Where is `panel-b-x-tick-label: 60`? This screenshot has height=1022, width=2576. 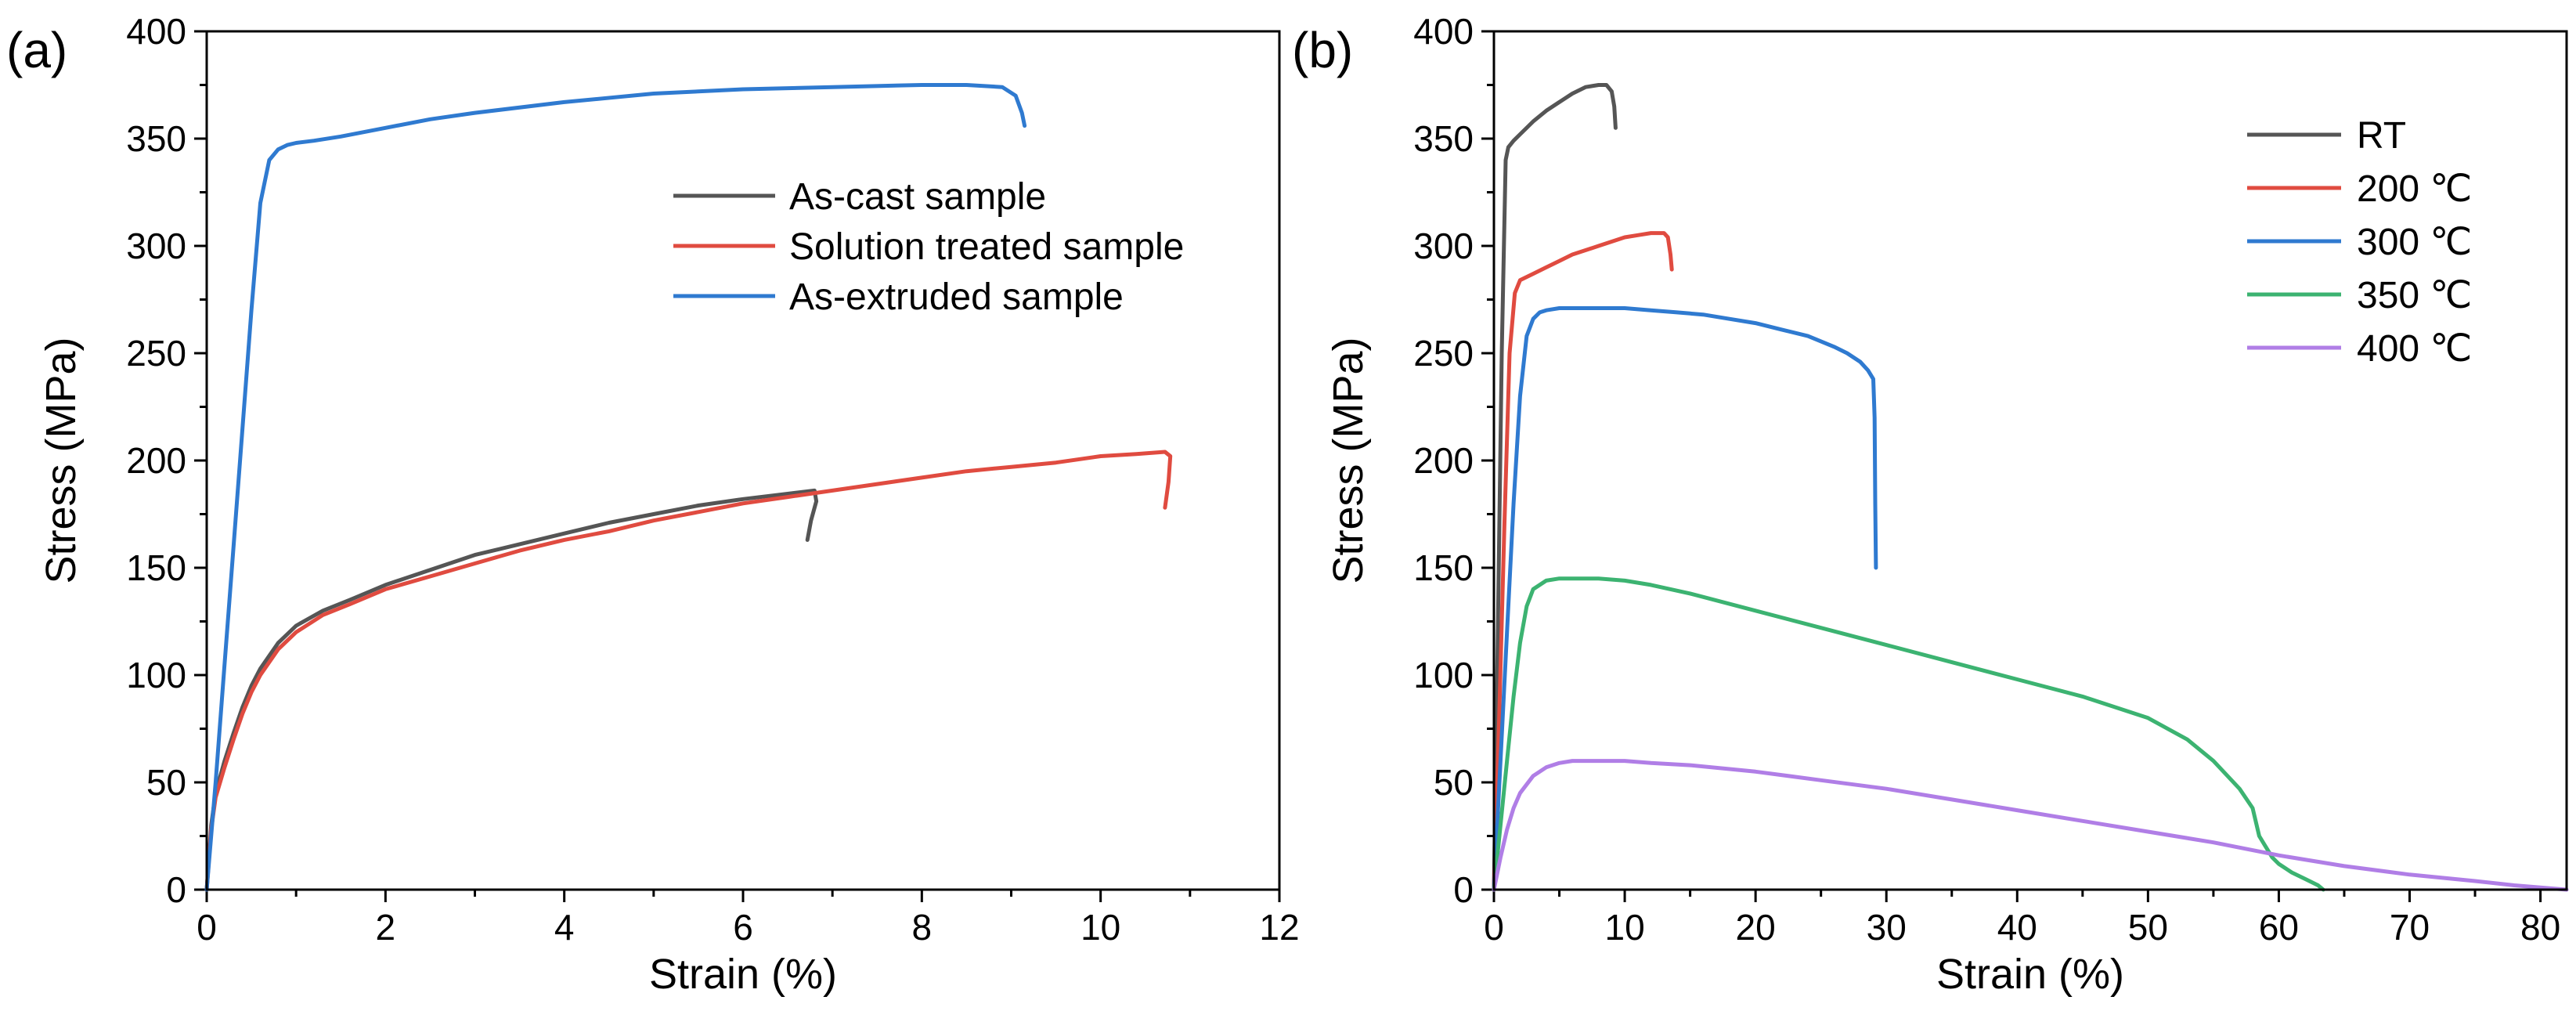
panel-b-x-tick-label: 60 is located at coordinates (2279, 927).